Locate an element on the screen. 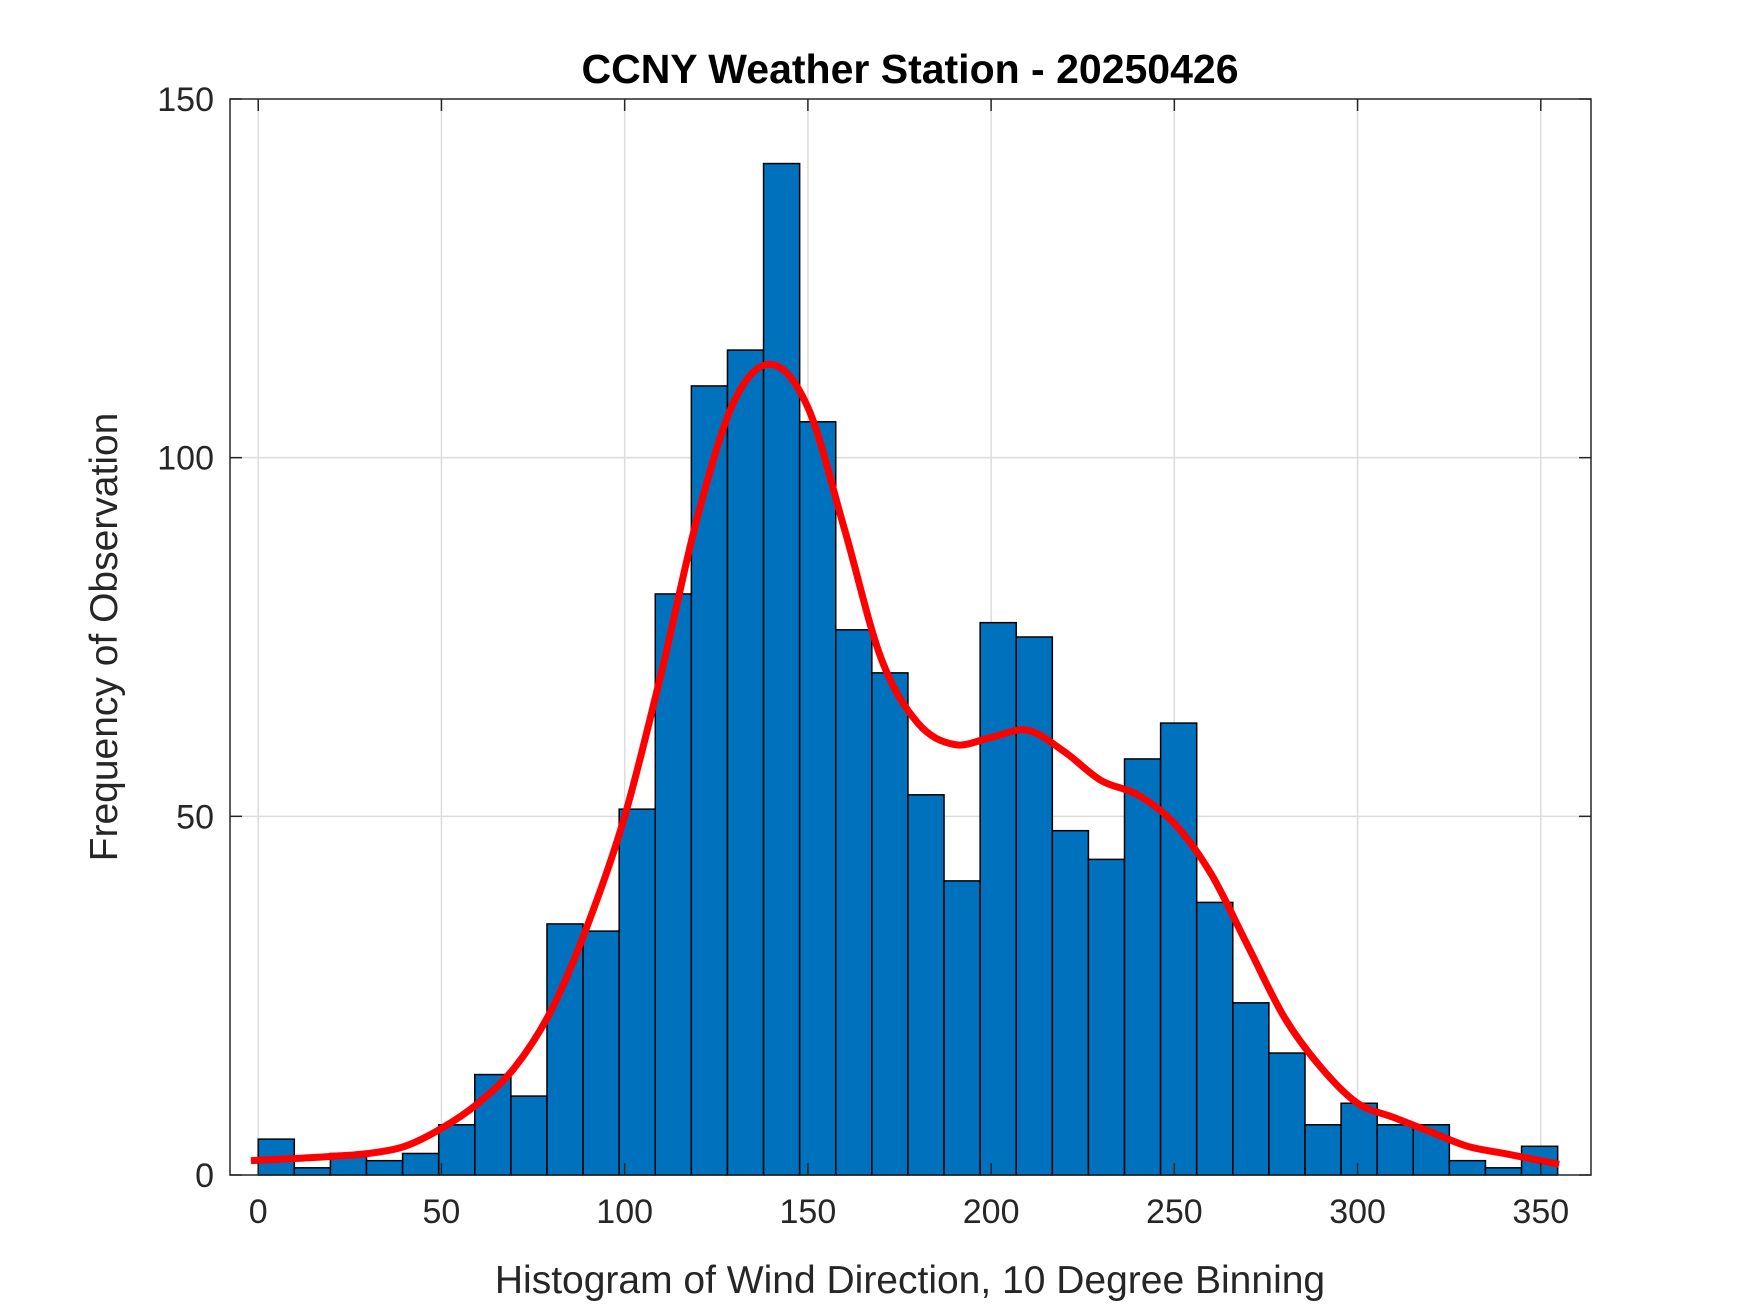 Image resolution: width=1750 pixels, height=1313 pixels. y-tick-label: 150 is located at coordinates (185, 100).